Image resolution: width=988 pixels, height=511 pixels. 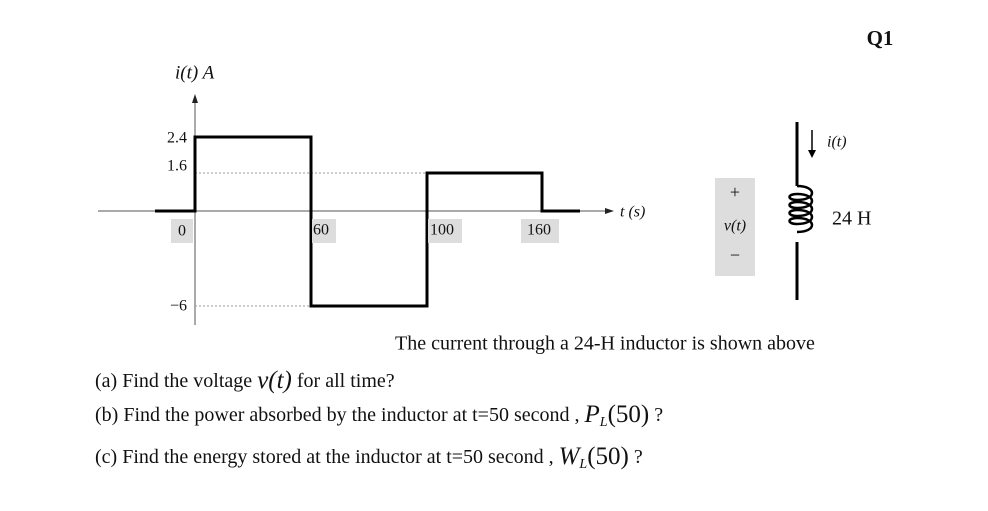 I want to click on y-tick-label: 1.6, so click(x=177, y=166).